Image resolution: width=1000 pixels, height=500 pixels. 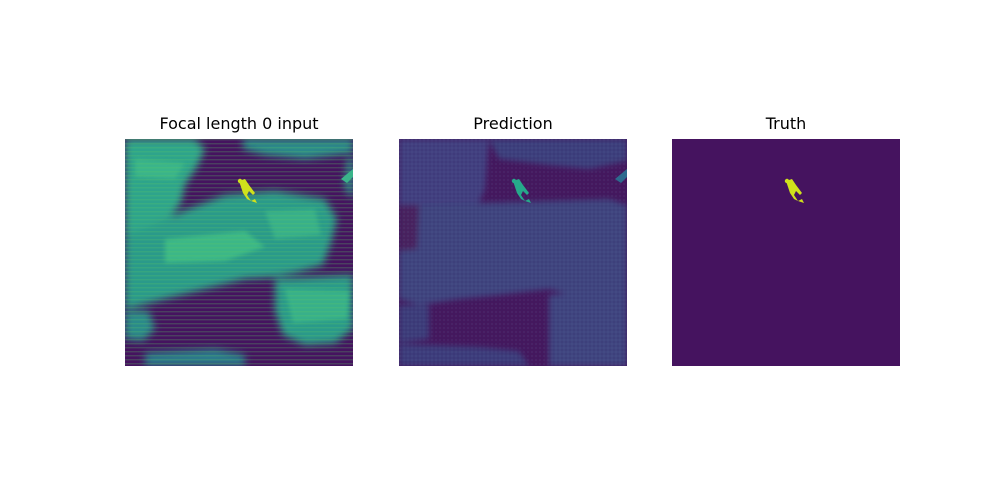 What do you see at coordinates (513, 123) in the screenshot?
I see `panel-title-prediction: Prediction` at bounding box center [513, 123].